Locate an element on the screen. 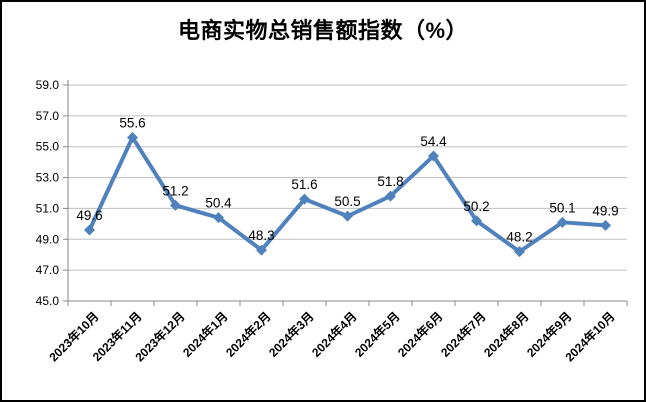  data-label: 50.4 is located at coordinates (218, 203).